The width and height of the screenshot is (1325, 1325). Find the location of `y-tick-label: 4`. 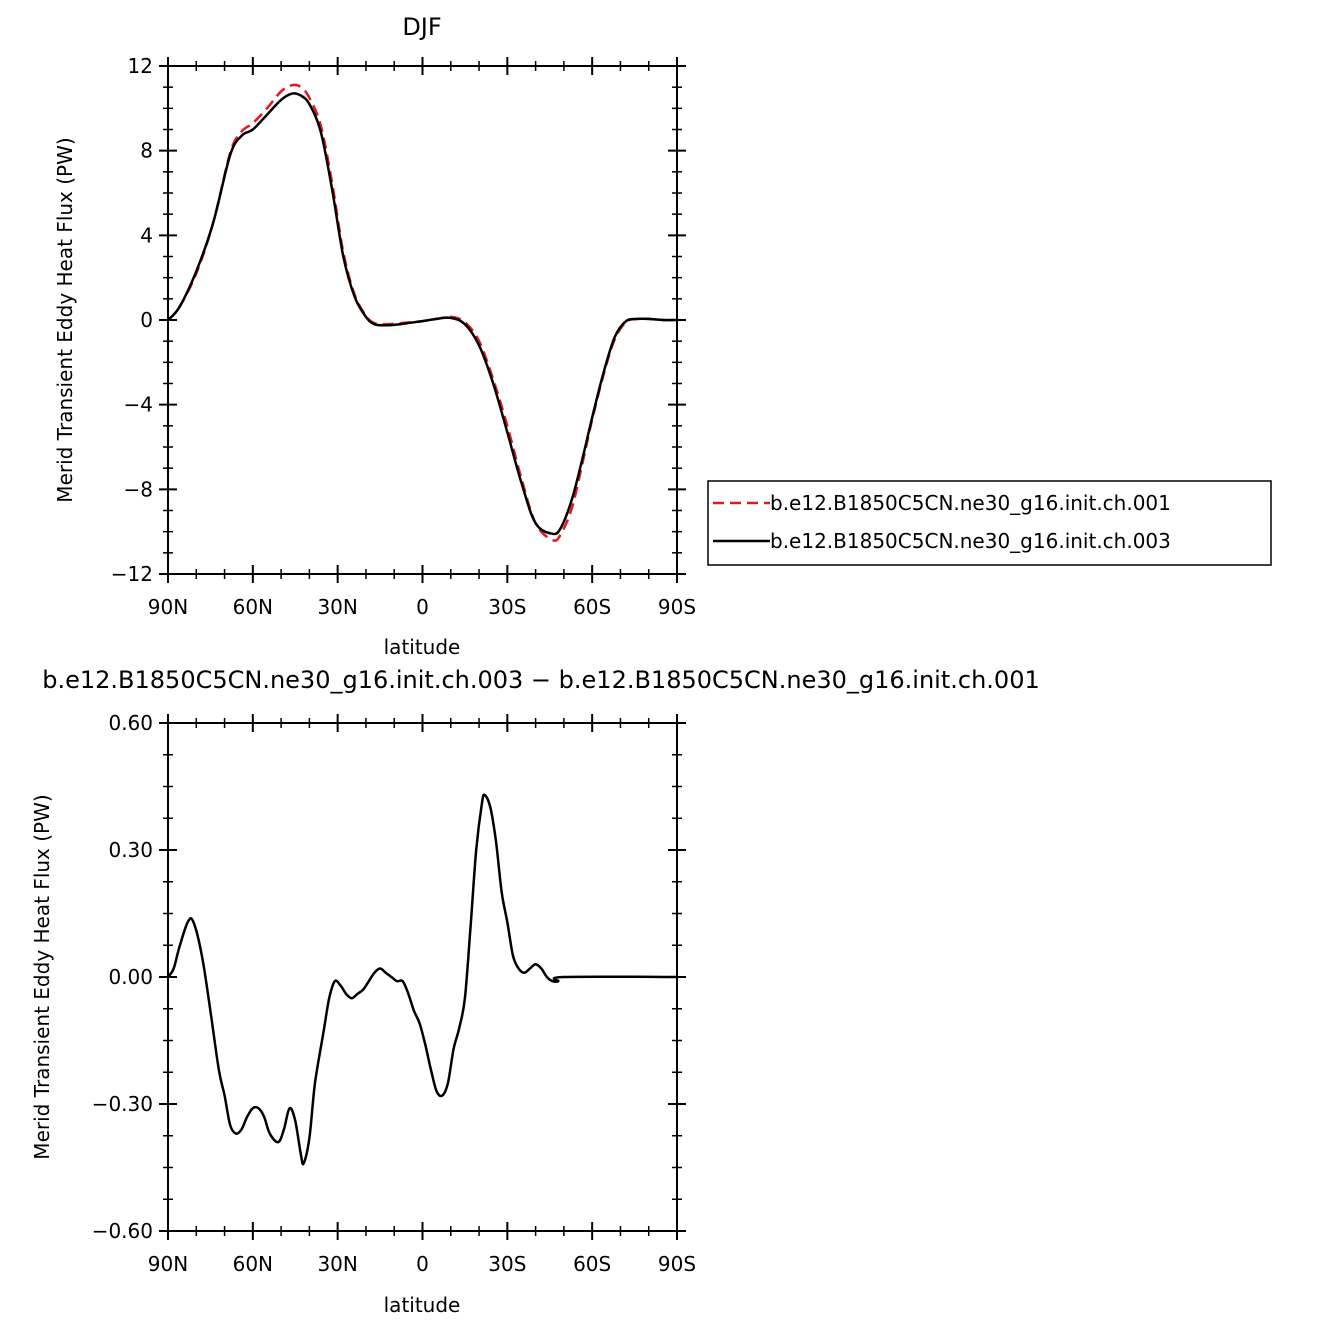

y-tick-label: 4 is located at coordinates (146, 235).